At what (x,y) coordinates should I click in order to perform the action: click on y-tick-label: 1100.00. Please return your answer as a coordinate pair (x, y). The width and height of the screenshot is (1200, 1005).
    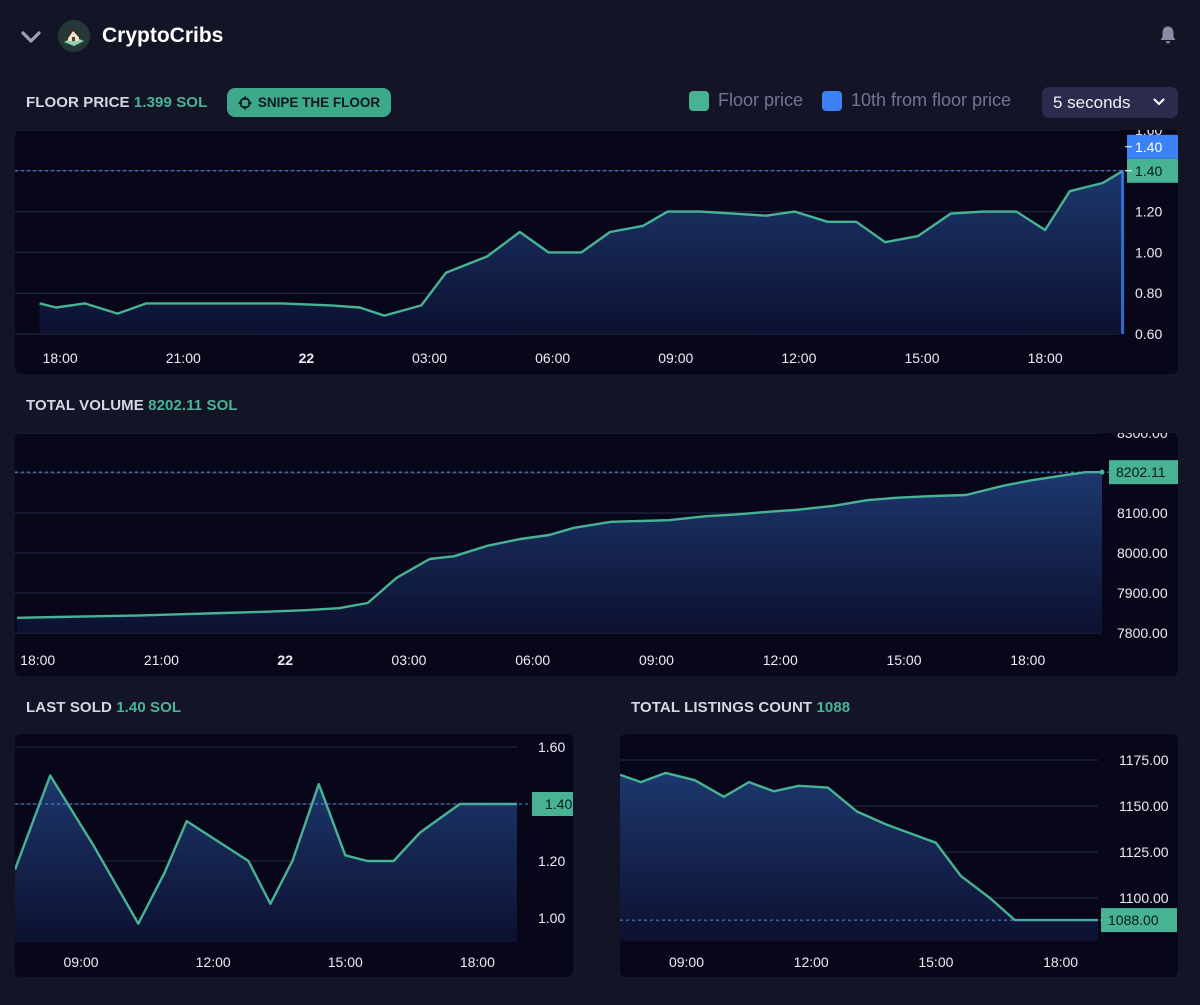
    Looking at the image, I should click on (1144, 898).